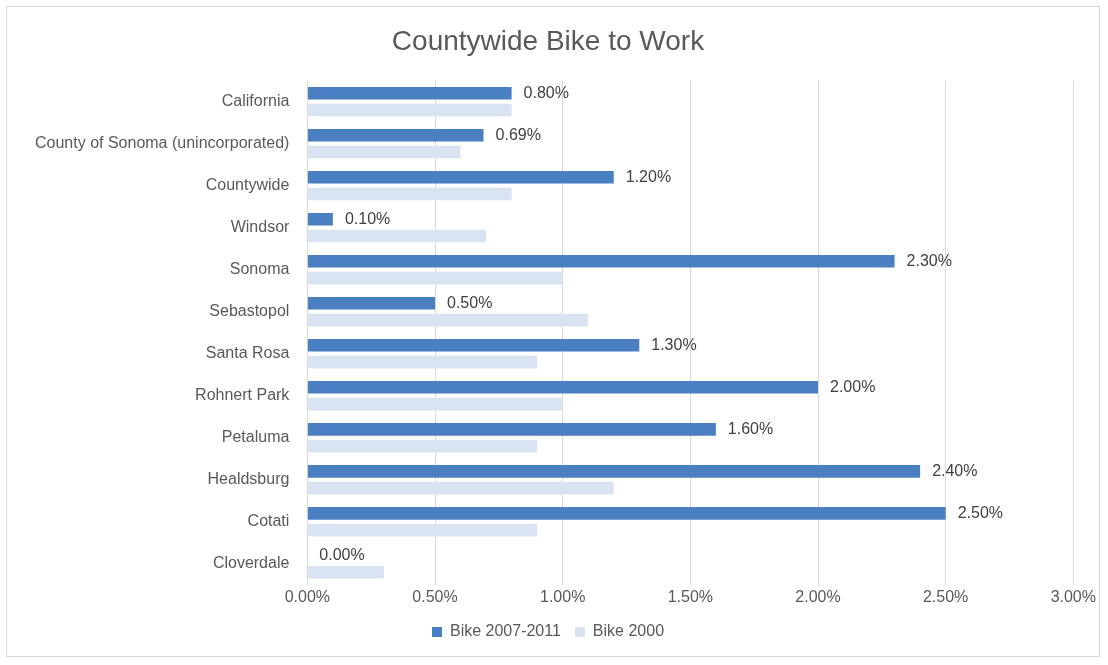 This screenshot has width=1108, height=665. Describe the element at coordinates (259, 269) in the screenshot. I see `y-tick-label: Sonoma` at that location.